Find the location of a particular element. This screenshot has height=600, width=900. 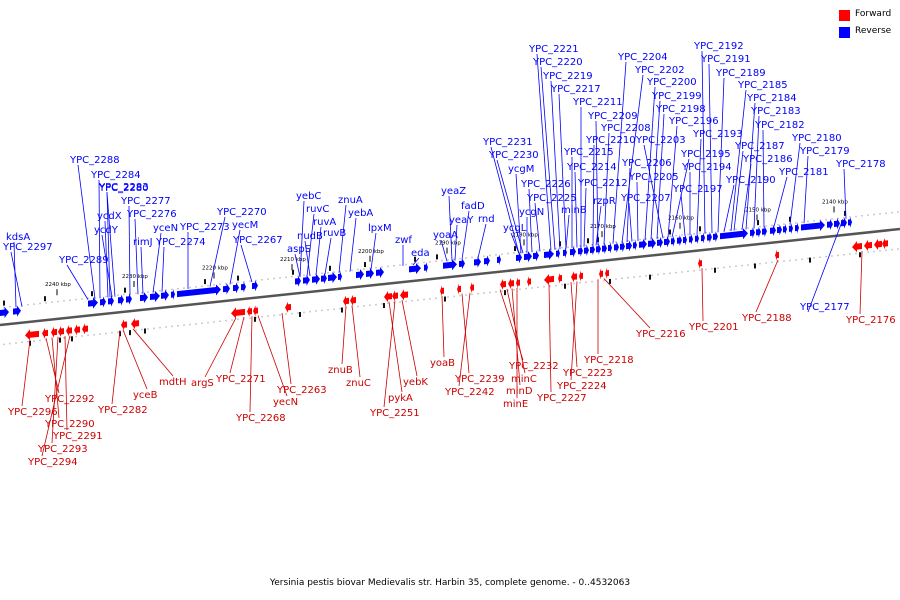

reverse-gene-label: YPC_2204 is located at coordinates (642, 57).